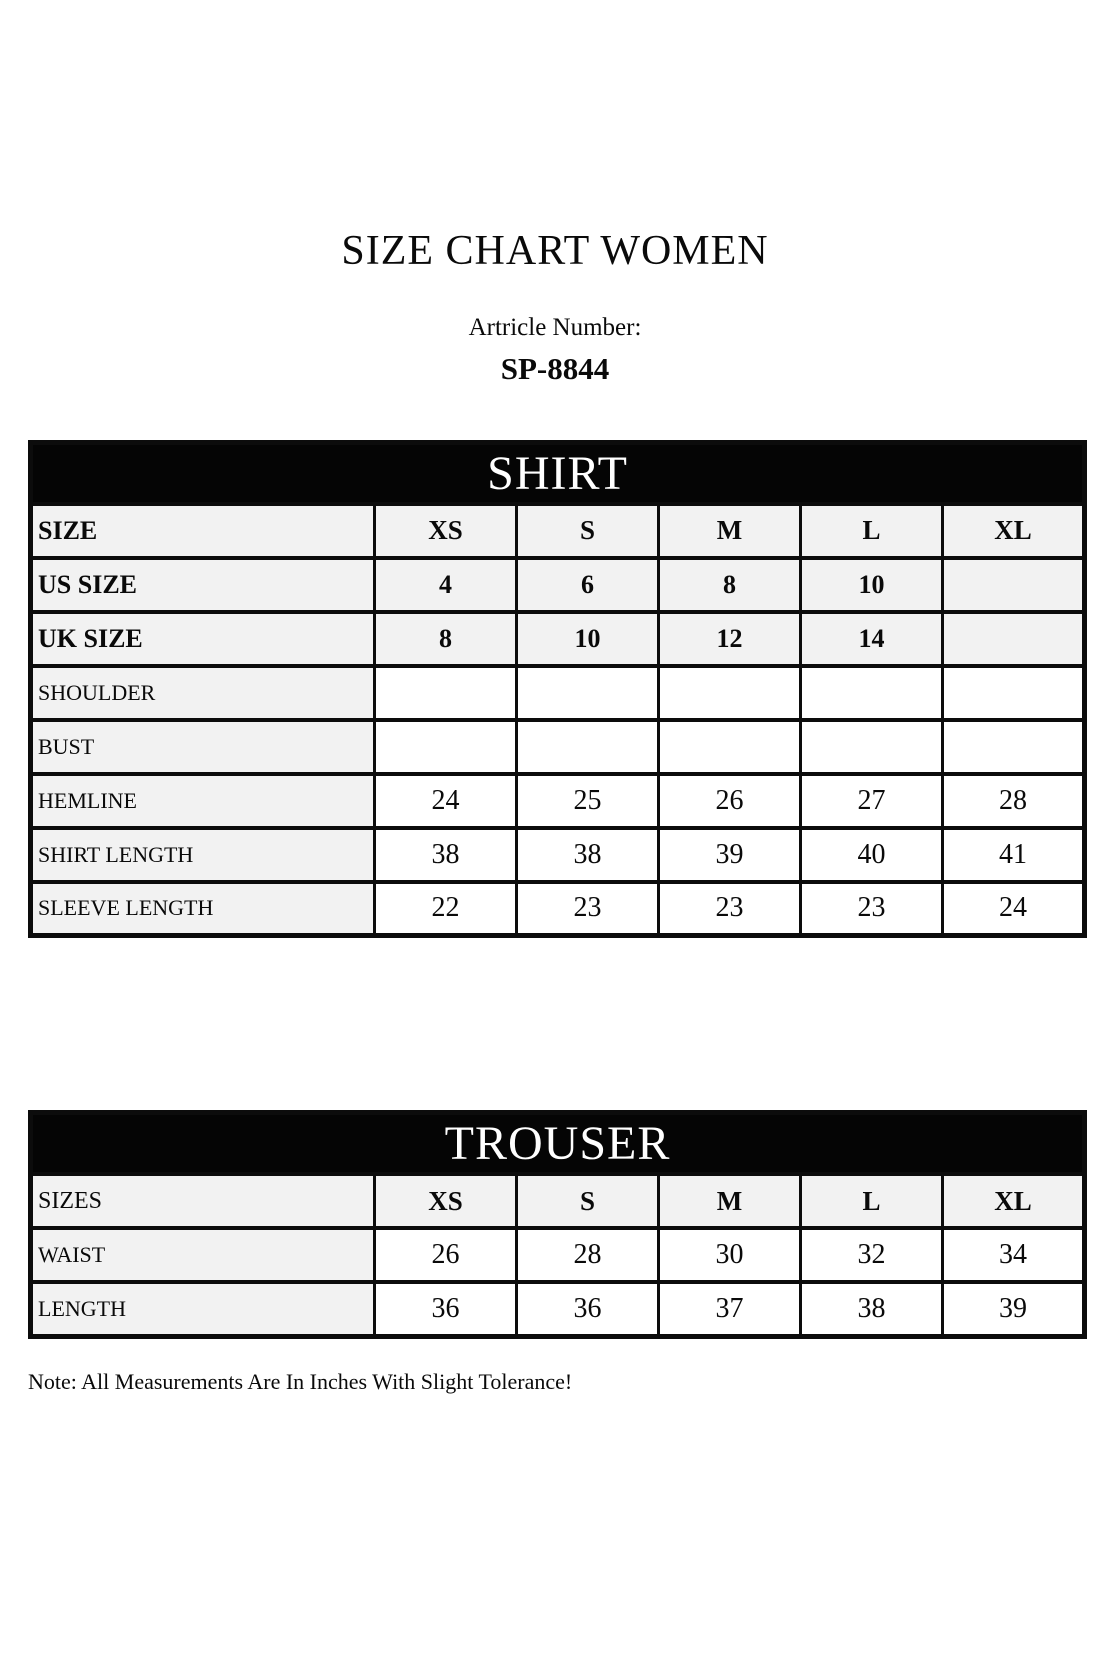  What do you see at coordinates (202, 638) in the screenshot?
I see `row-label-cell: UK SIZE` at bounding box center [202, 638].